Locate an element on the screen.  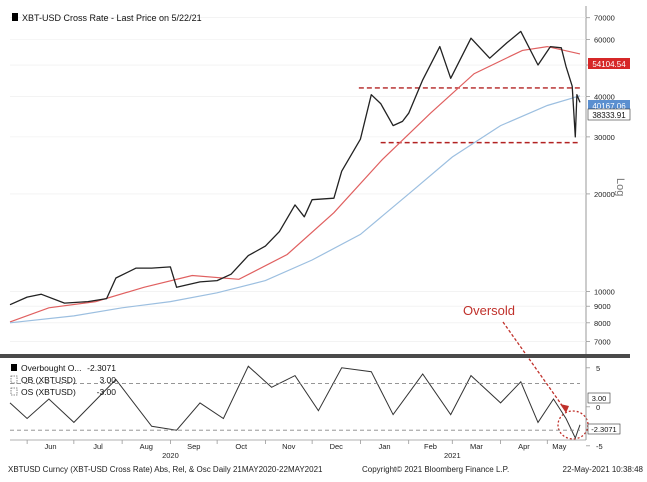
osc-ob-tag-bg is located at coordinates (599, 398).